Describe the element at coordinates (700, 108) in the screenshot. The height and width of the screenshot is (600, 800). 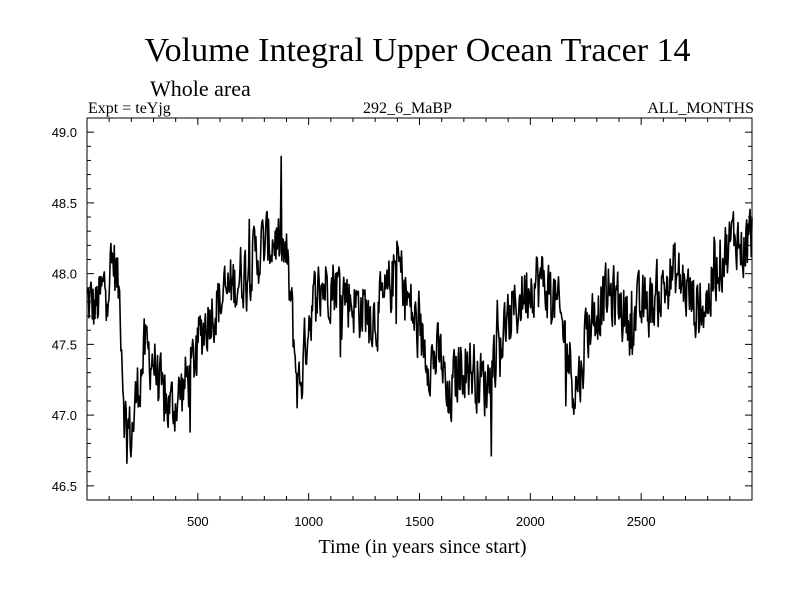
I see `period-label: ALL_MONTHS` at that location.